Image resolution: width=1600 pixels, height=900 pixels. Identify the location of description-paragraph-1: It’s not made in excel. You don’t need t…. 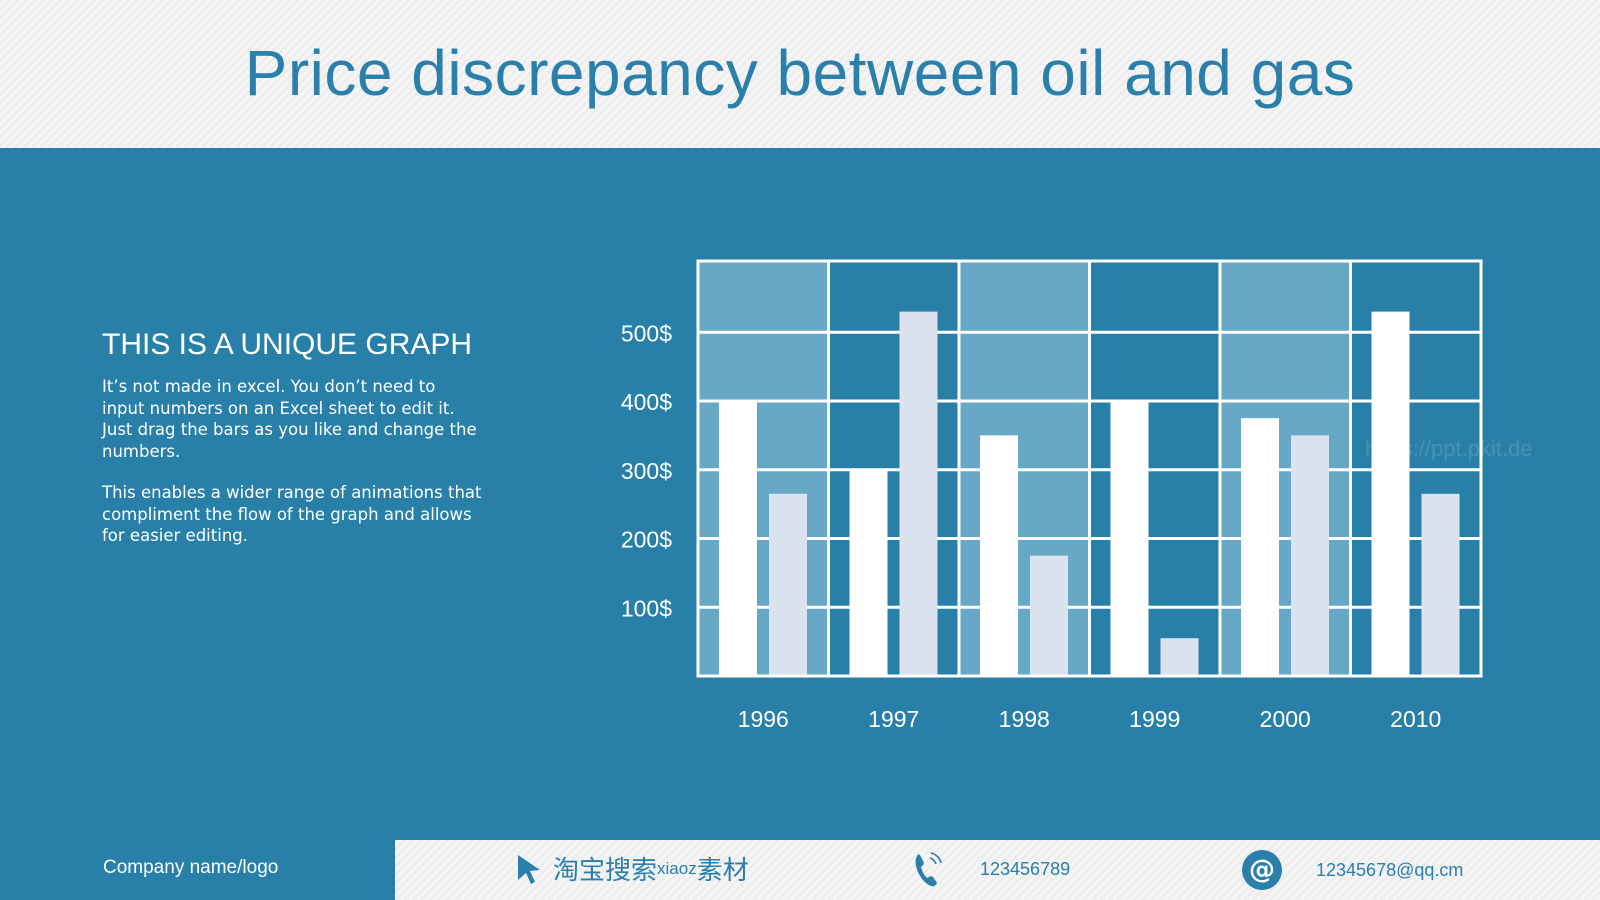
(289, 419).